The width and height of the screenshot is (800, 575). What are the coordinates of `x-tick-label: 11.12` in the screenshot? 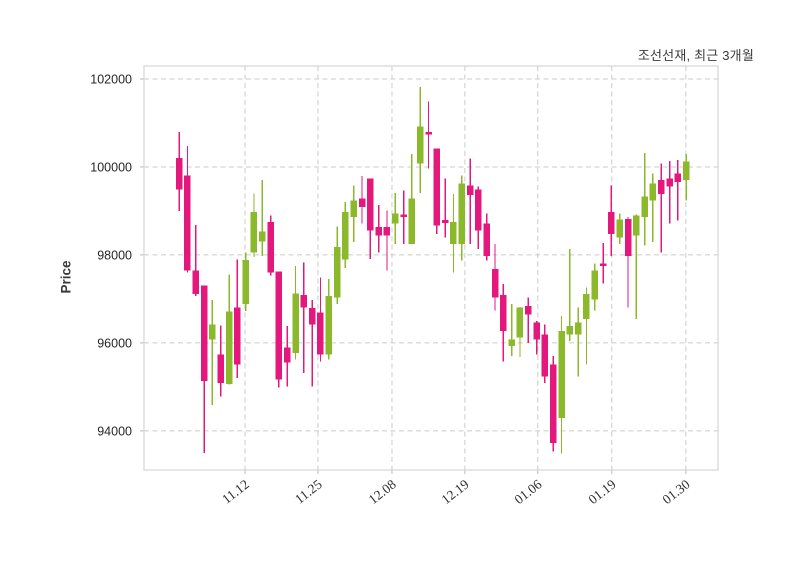 It's located at (235, 492).